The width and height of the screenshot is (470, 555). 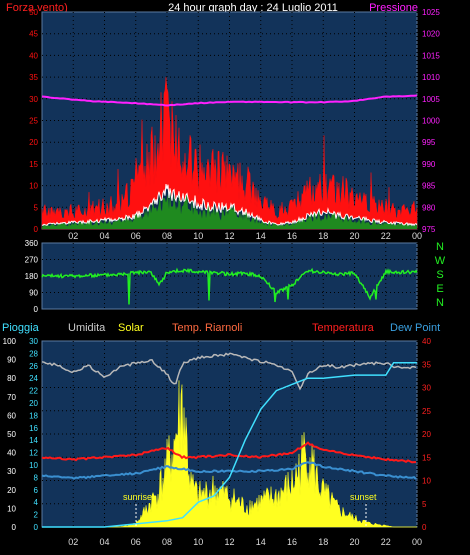 I want to click on y-tick-label: 5, so click(x=36, y=207).